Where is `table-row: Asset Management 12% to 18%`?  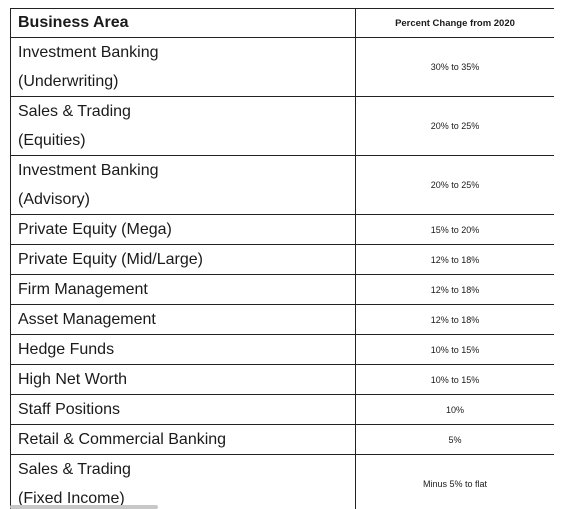
table-row: Asset Management 12% to 18% is located at coordinates (282, 319).